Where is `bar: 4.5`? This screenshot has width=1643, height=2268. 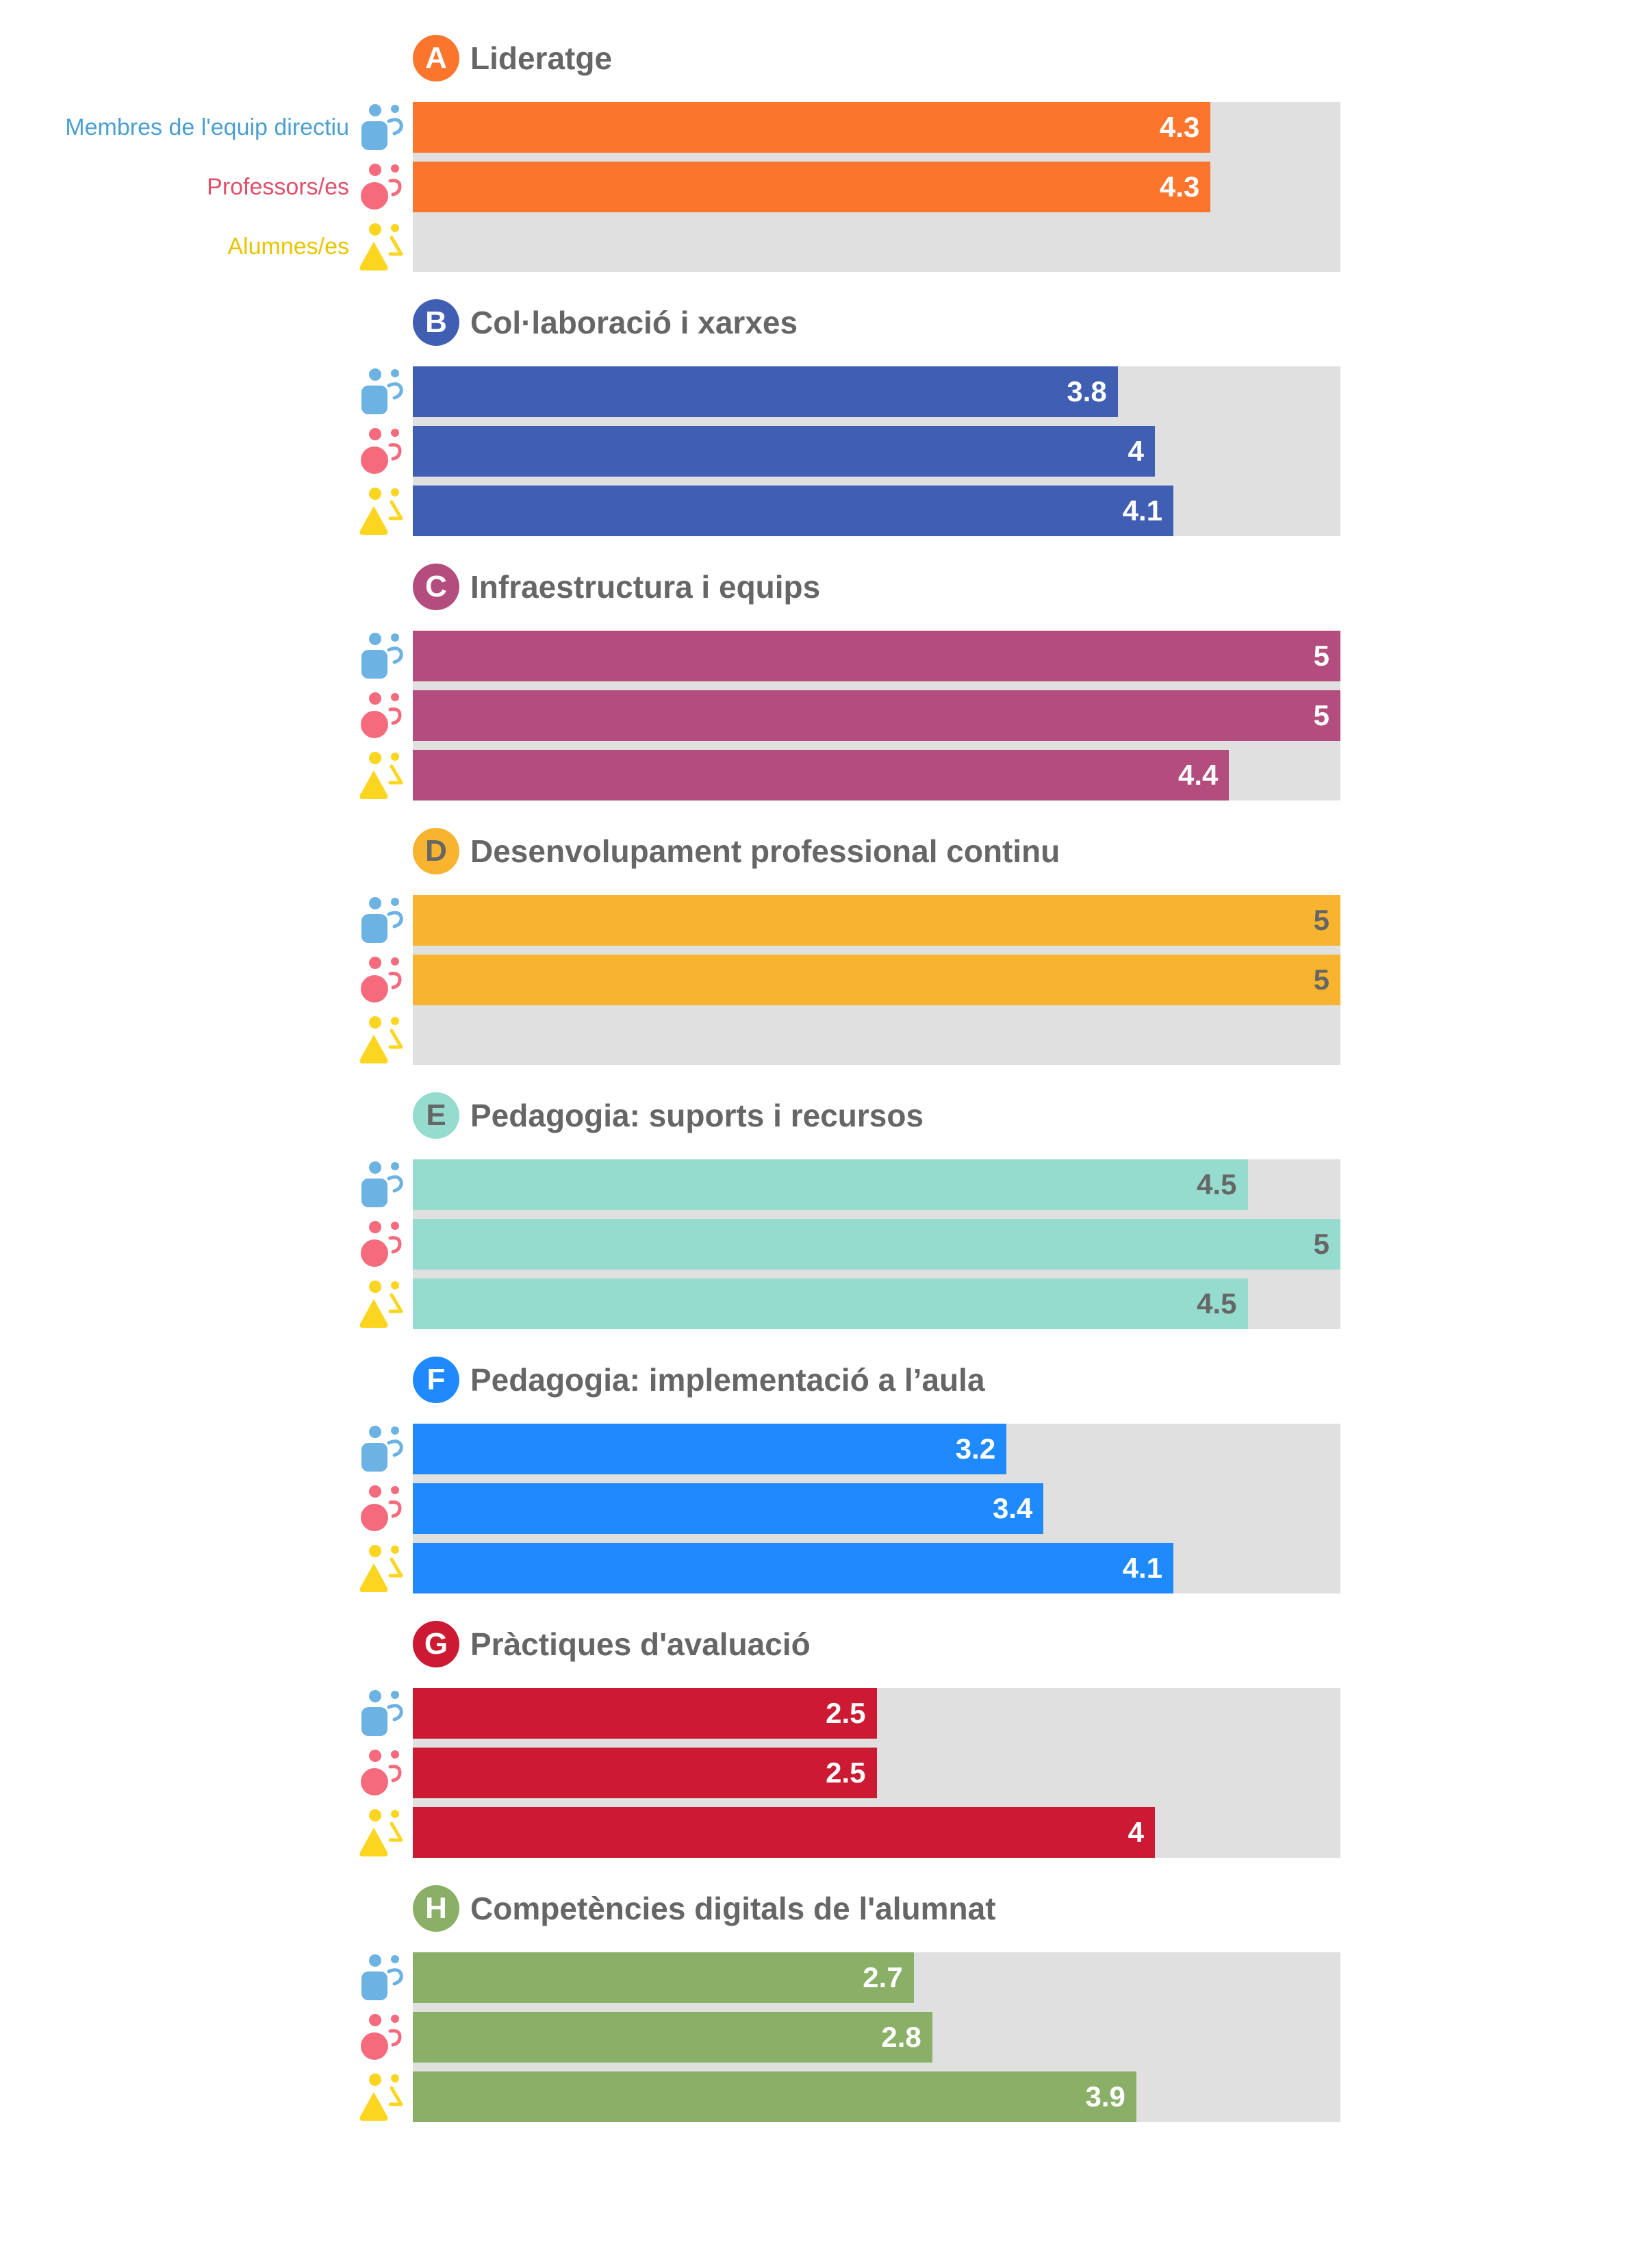
bar: 4.5 is located at coordinates (831, 1184).